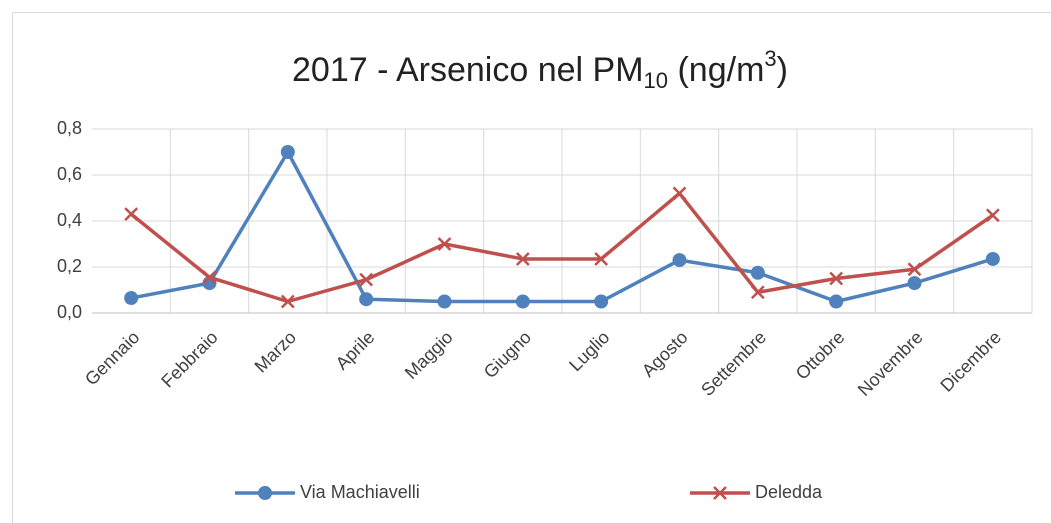 The height and width of the screenshot is (523, 1051). Describe the element at coordinates (770, 58) in the screenshot. I see `title-superscript: 3` at that location.